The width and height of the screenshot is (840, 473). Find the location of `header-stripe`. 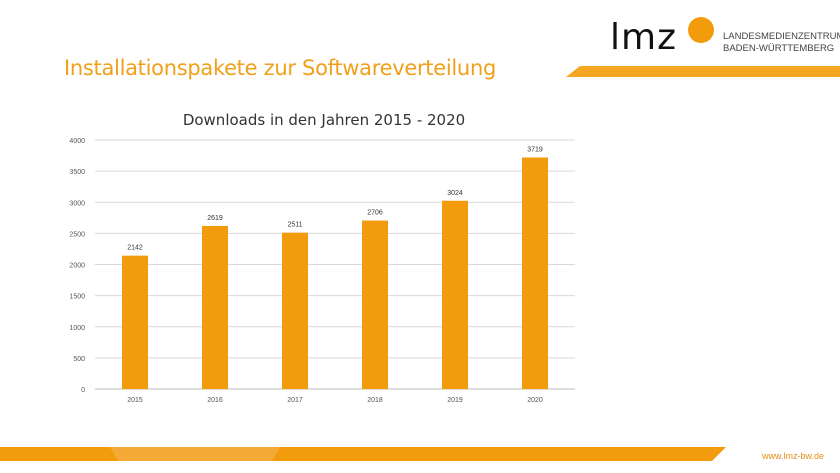

header-stripe is located at coordinates (703, 71).